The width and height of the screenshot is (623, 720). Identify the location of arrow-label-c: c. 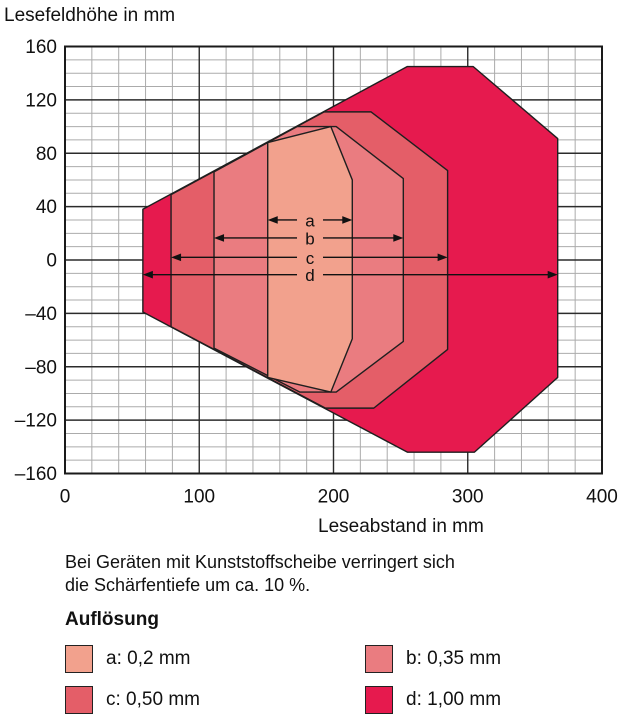
(310, 258).